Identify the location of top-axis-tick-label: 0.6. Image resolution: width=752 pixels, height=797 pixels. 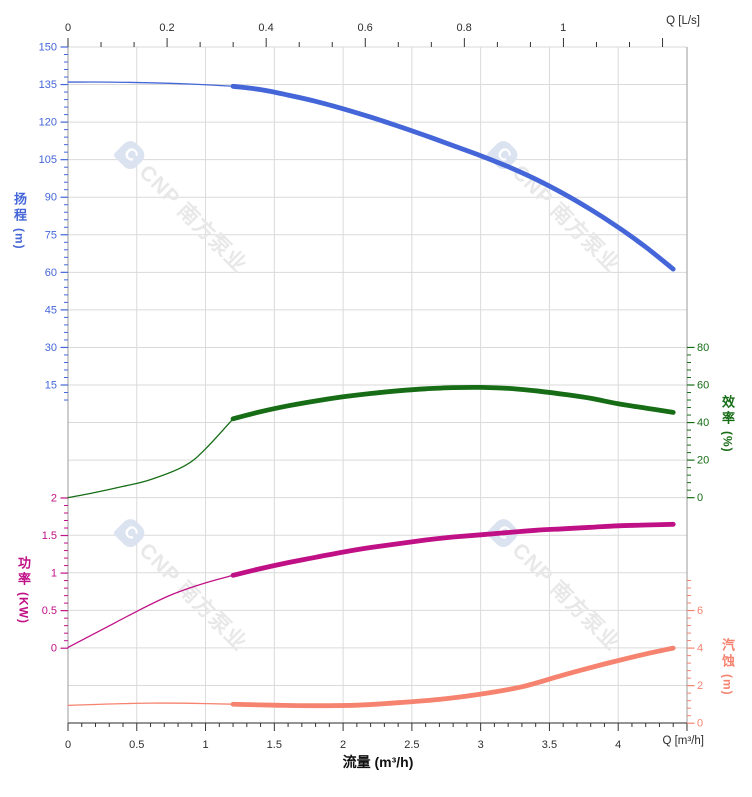
(364, 28).